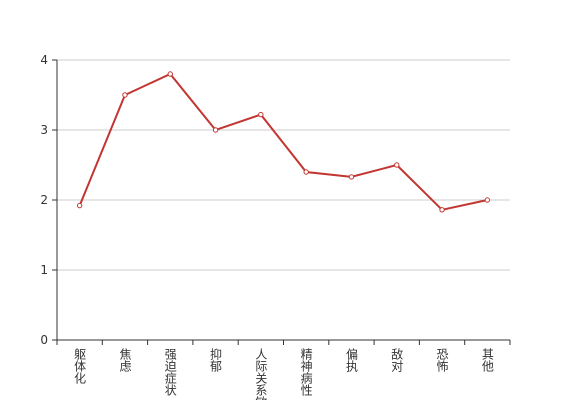  Describe the element at coordinates (442, 360) in the screenshot. I see `x-tick-label: 恐怖` at that location.